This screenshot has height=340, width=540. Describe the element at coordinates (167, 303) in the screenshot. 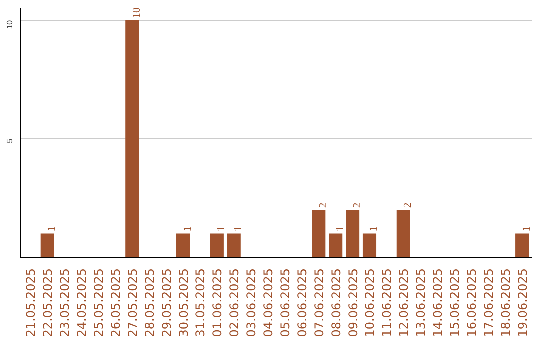

I see `x-tick-label: 29.05.2025` at that location.